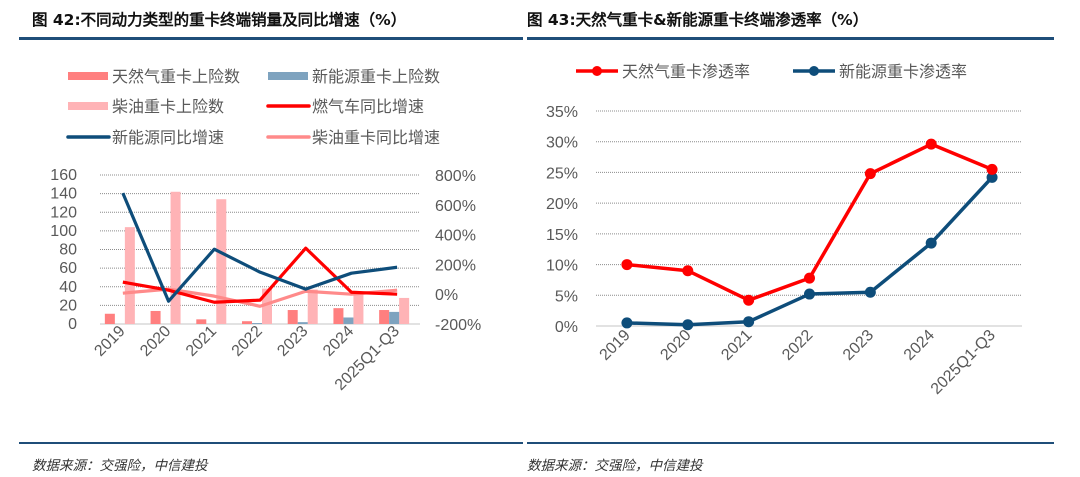 This screenshot has height=477, width=1080. I want to click on y-tick-label: 5%, so click(566, 296).